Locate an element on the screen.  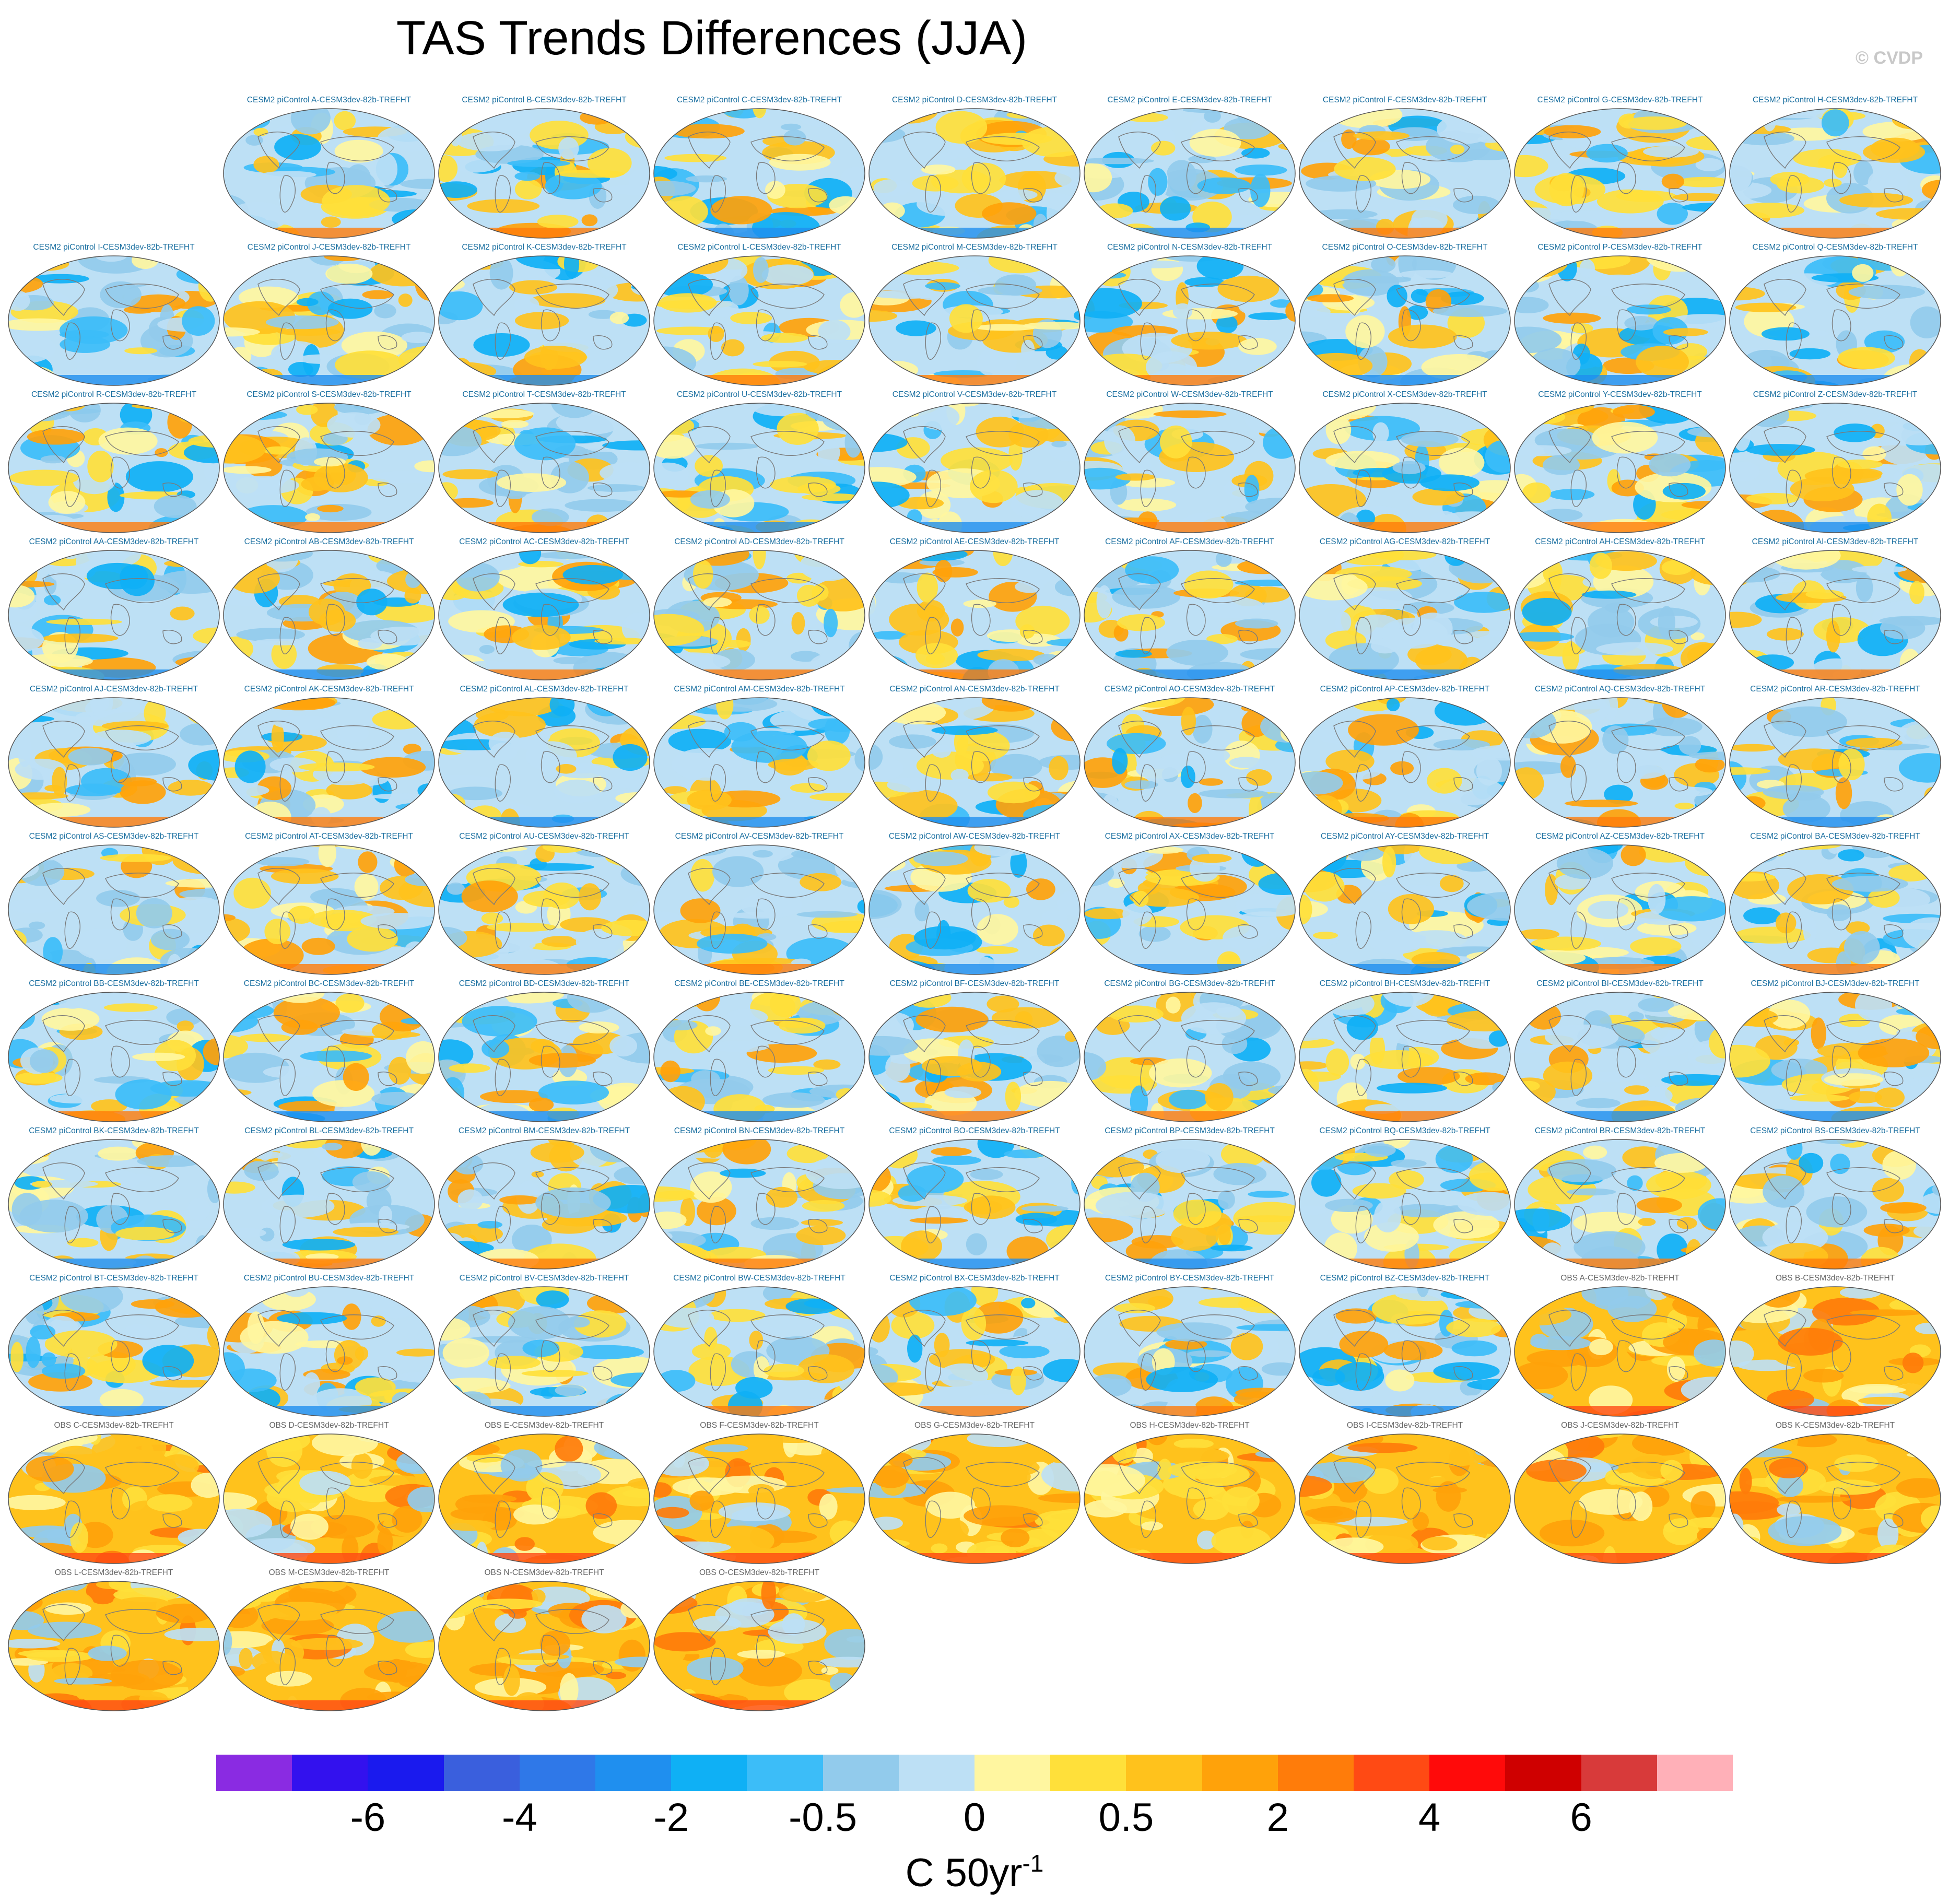
map-panel: CESM2 piControl J-CESM3dev-82b-TREFHT is located at coordinates (329, 316).